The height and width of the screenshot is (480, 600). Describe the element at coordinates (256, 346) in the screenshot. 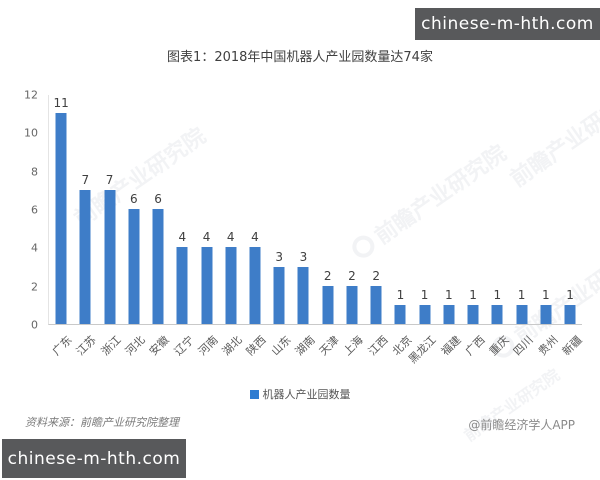

I see `x-axis-label: 陕西` at that location.